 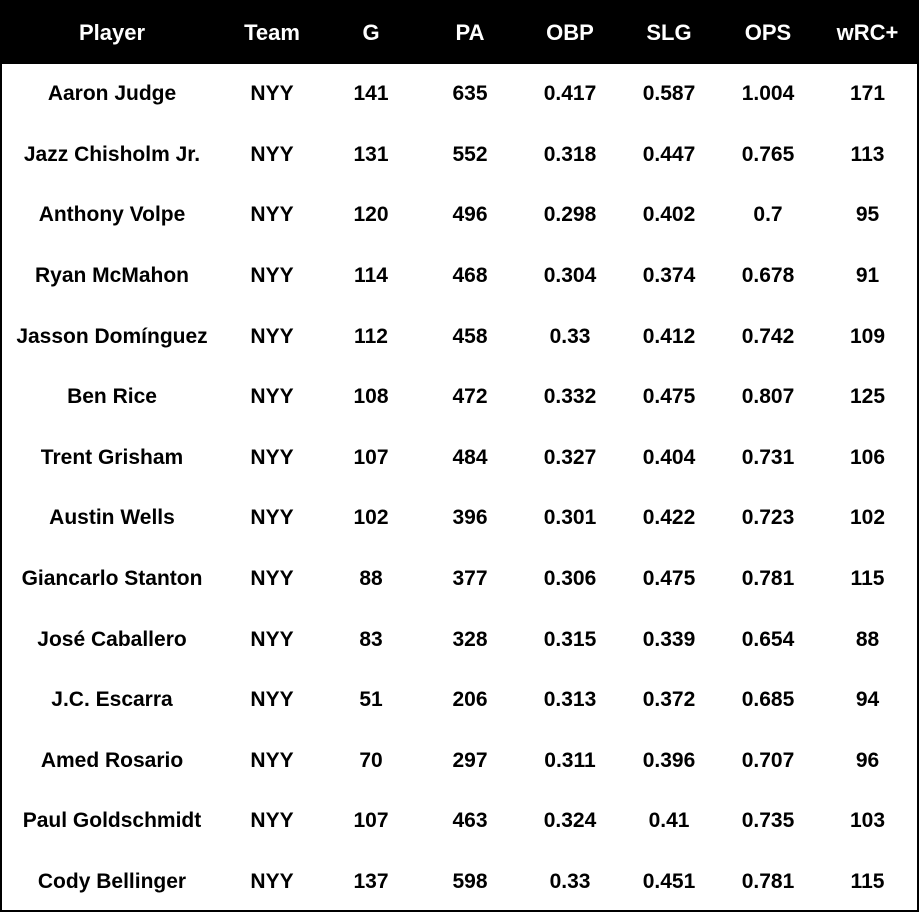 What do you see at coordinates (867, 94) in the screenshot?
I see `cell-wrc-plus: 171` at bounding box center [867, 94].